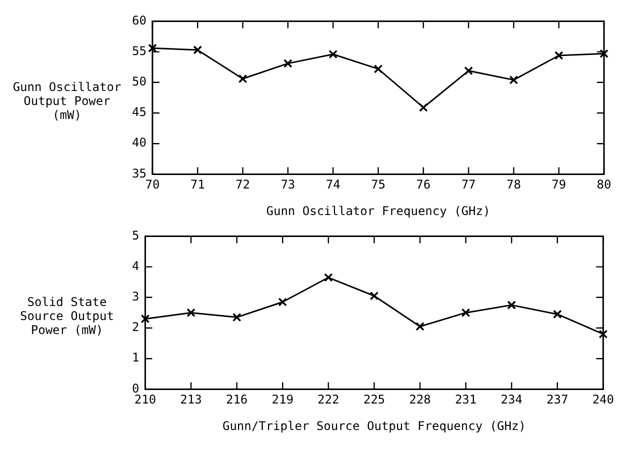 The height and width of the screenshot is (451, 626). Describe the element at coordinates (191, 399) in the screenshot. I see `x-tick-label: 213` at that location.